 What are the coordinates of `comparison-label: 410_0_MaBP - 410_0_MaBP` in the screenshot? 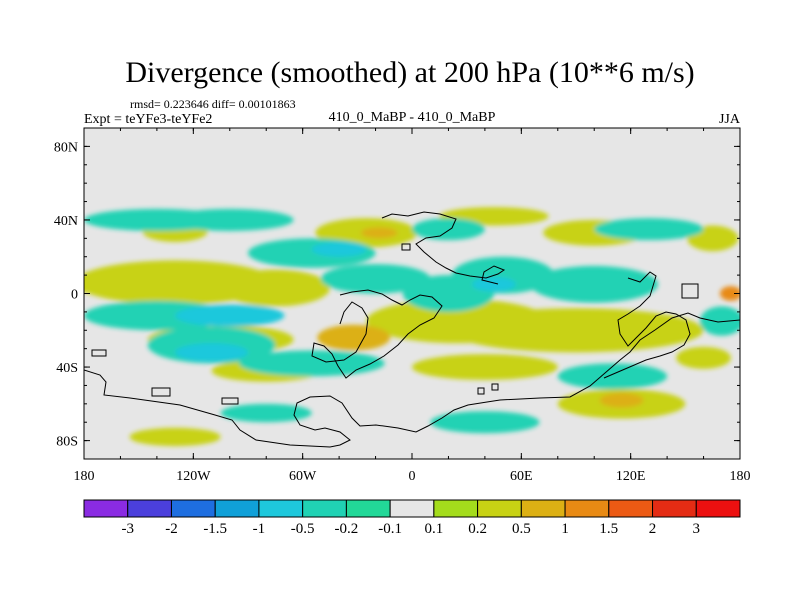 It's located at (412, 117).